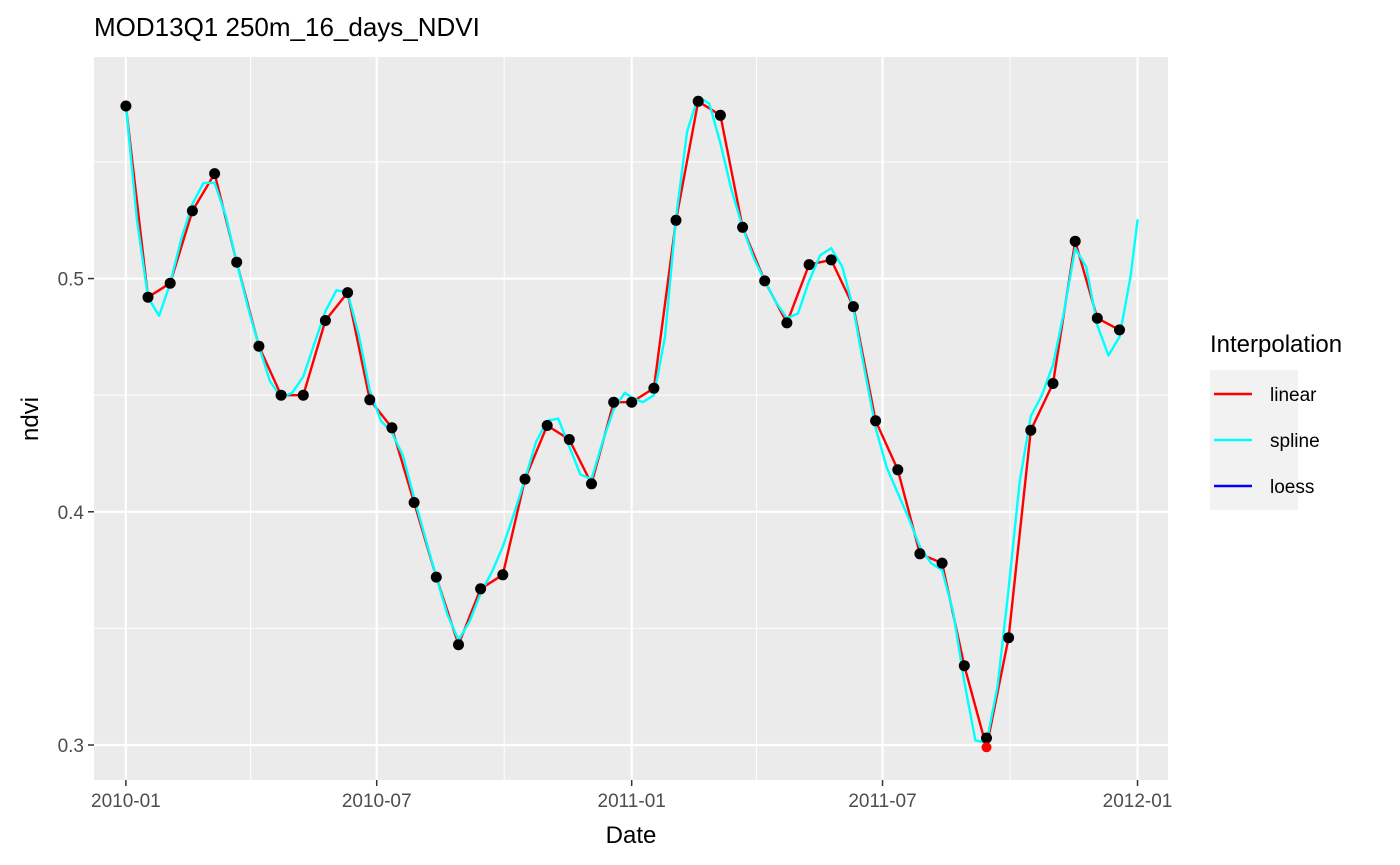 The image size is (1400, 865). I want to click on x-tick-label: 2010-07, so click(377, 801).